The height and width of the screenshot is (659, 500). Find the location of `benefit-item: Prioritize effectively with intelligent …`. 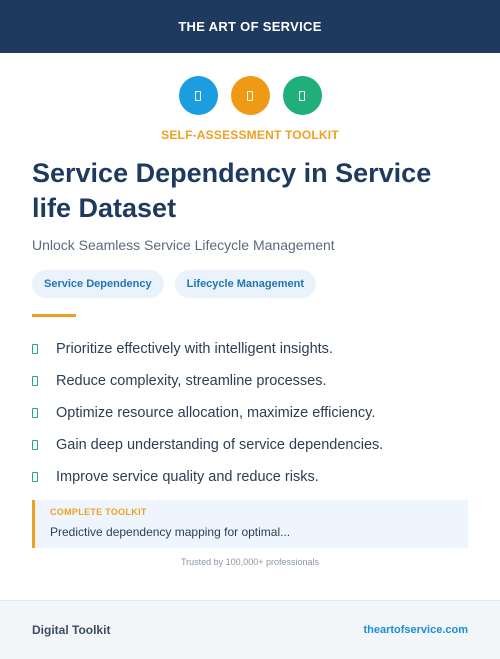

benefit-item: Prioritize effectively with intelligent … is located at coordinates (207, 349).